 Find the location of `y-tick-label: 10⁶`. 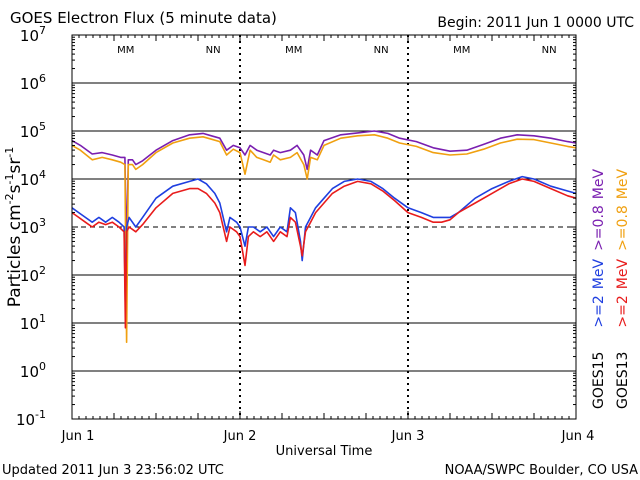

y-tick-label: 10⁶ is located at coordinates (33, 82).